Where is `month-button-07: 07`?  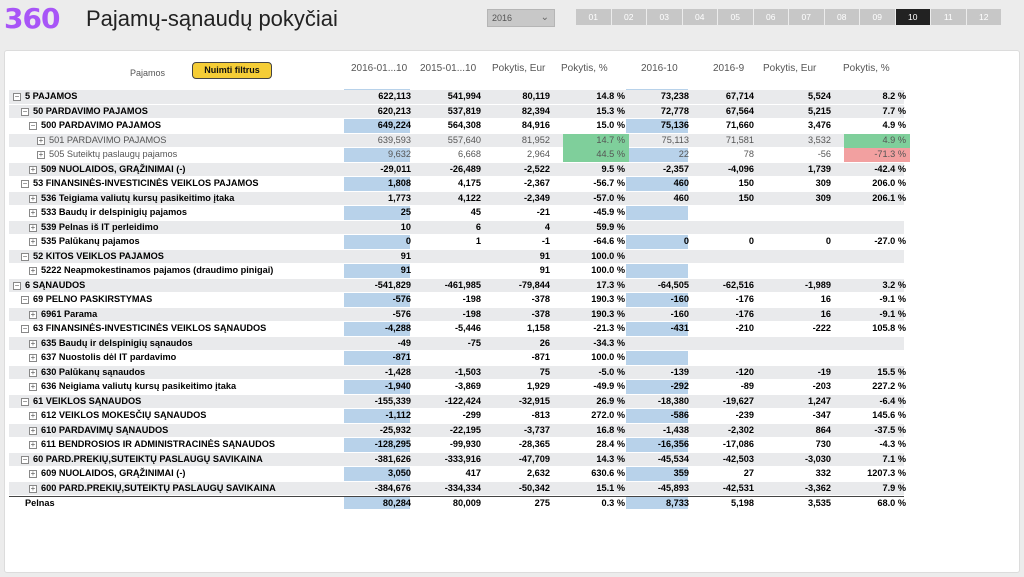
month-button-07: 07 is located at coordinates (806, 17).